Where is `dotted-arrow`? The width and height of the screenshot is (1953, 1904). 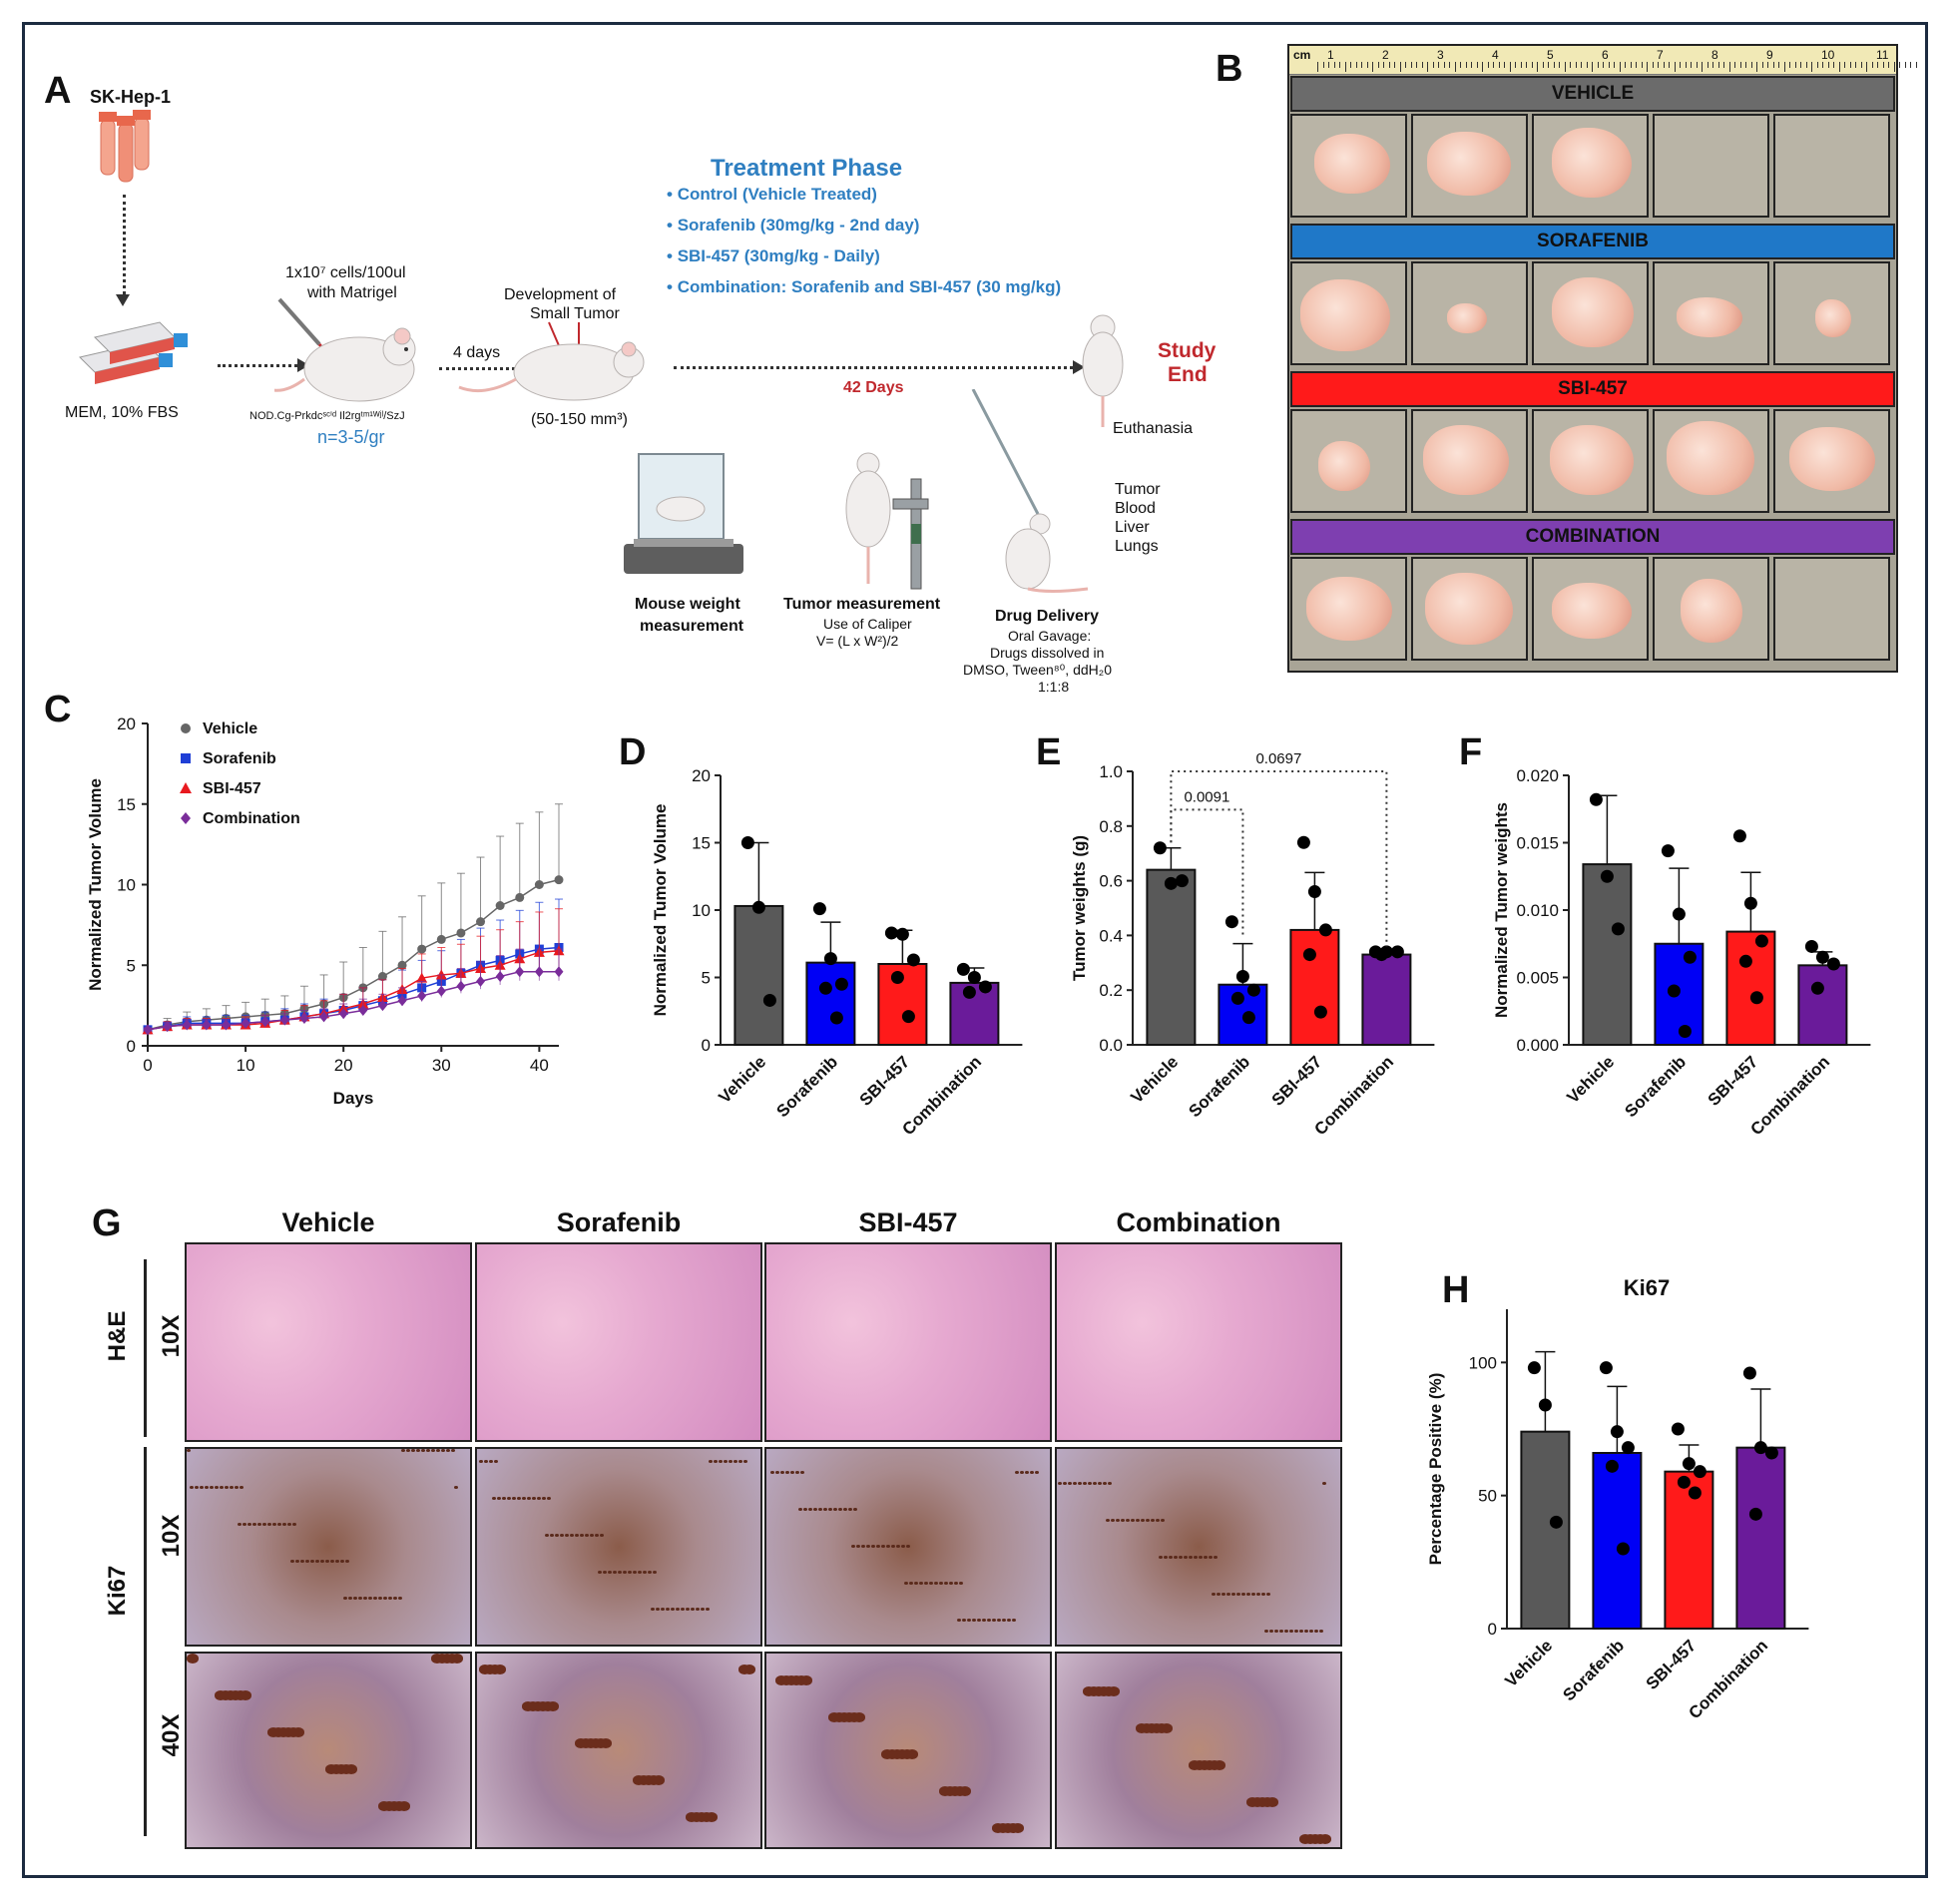
dotted-arrow is located at coordinates (873, 367).